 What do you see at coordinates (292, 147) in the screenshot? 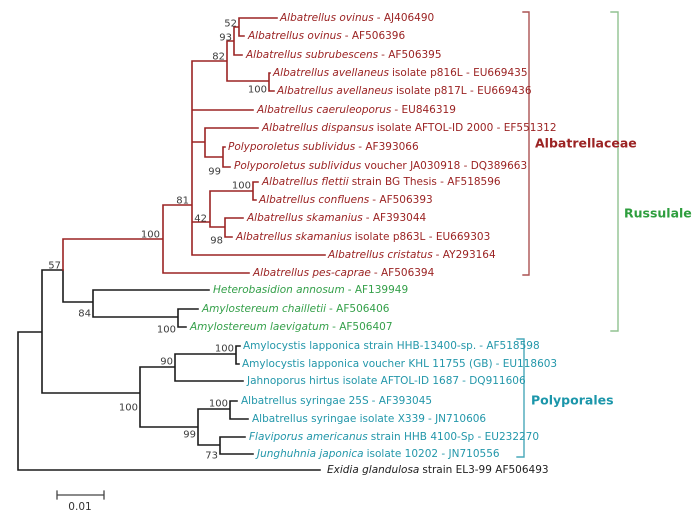
I see `taxon-name: Polyporoletus sublividus` at bounding box center [292, 147].